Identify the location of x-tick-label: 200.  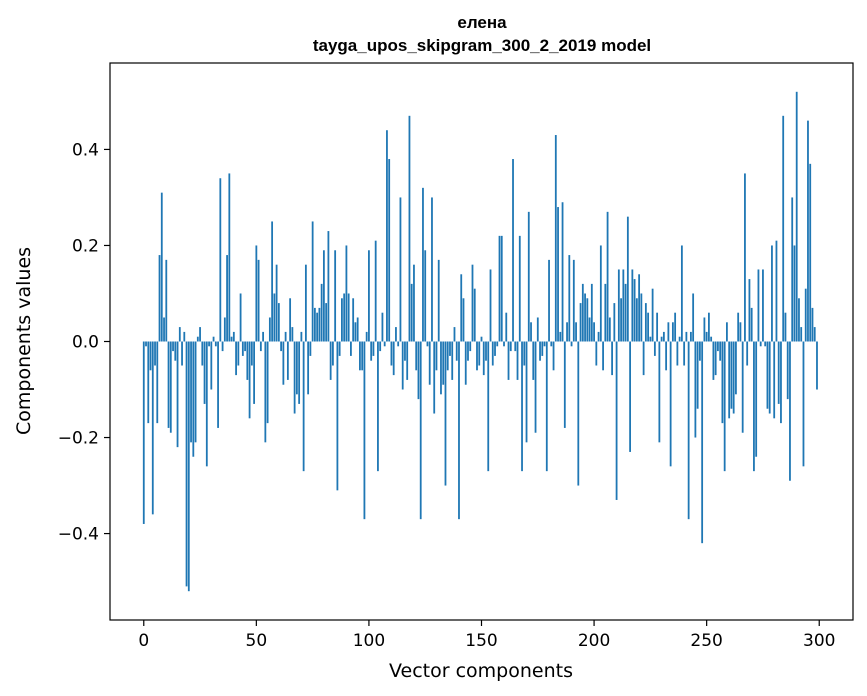
(594, 641).